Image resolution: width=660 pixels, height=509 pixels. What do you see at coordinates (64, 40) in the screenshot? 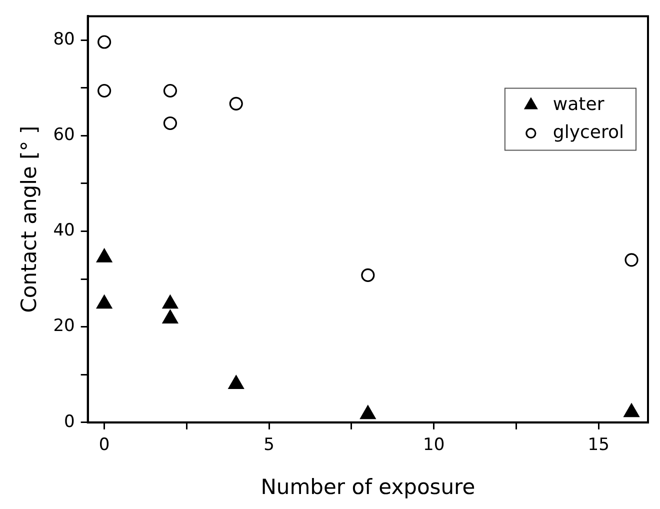
I see `y-tick-label: 80` at bounding box center [64, 40].